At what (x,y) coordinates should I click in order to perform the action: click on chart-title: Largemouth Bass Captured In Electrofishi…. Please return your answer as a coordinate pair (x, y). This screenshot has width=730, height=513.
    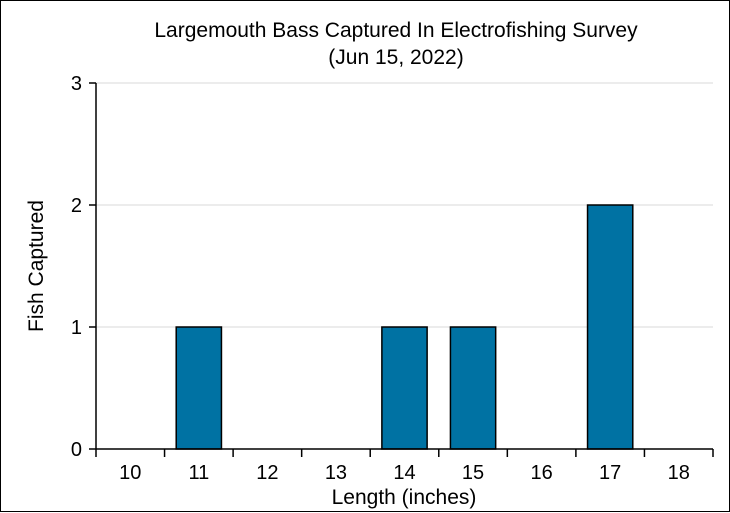
    Looking at the image, I should click on (396, 30).